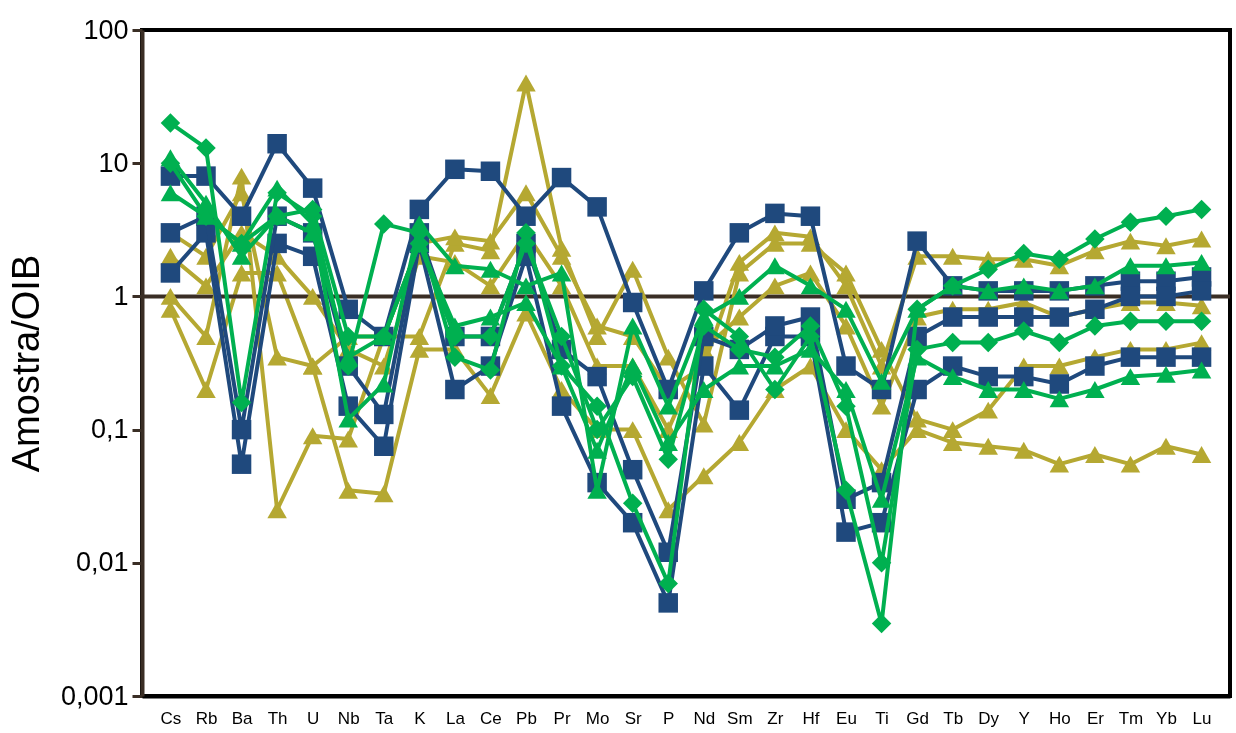 This screenshot has width=1236, height=733. Describe the element at coordinates (704, 718) in the screenshot. I see `x-tick-label: Nd` at that location.